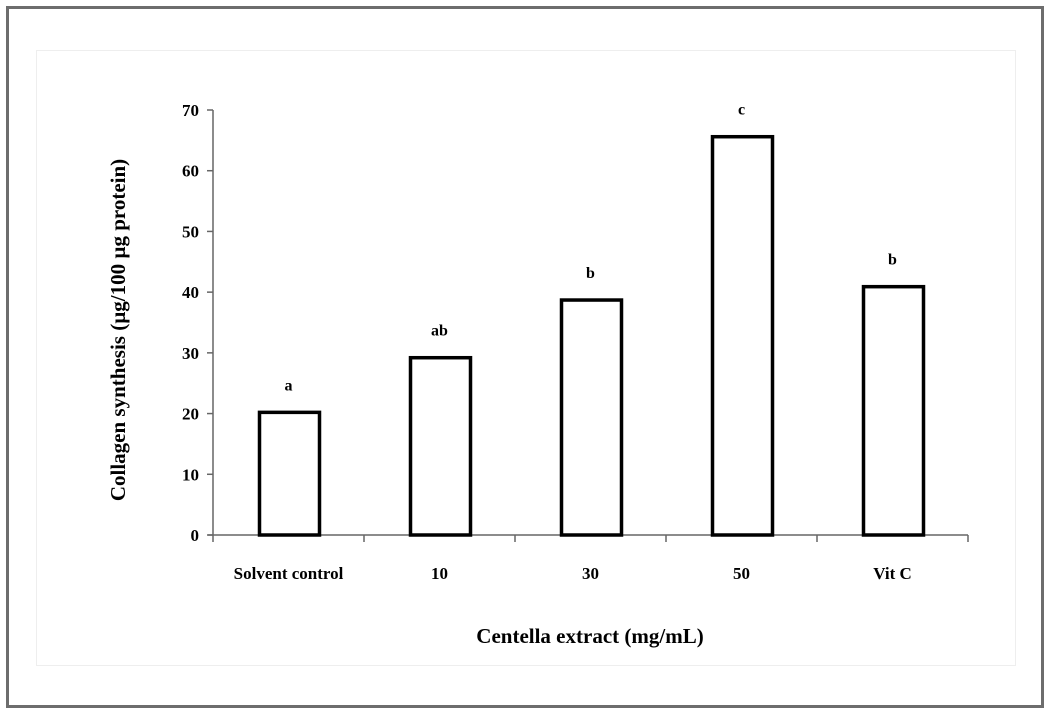  What do you see at coordinates (190, 474) in the screenshot?
I see `y-tick-label: 10` at bounding box center [190, 474].